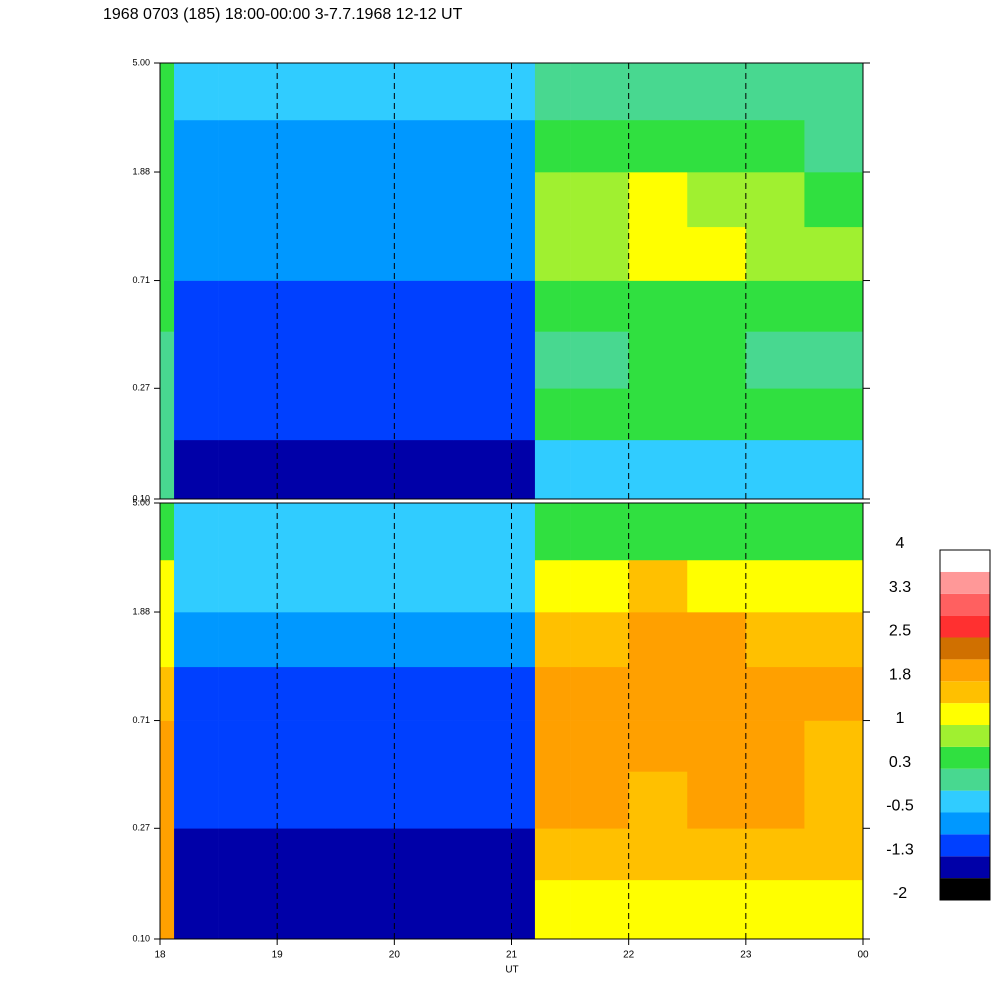 The width and height of the screenshot is (1000, 1000). I want to click on colorbar-tick-label: 4, so click(900, 543).